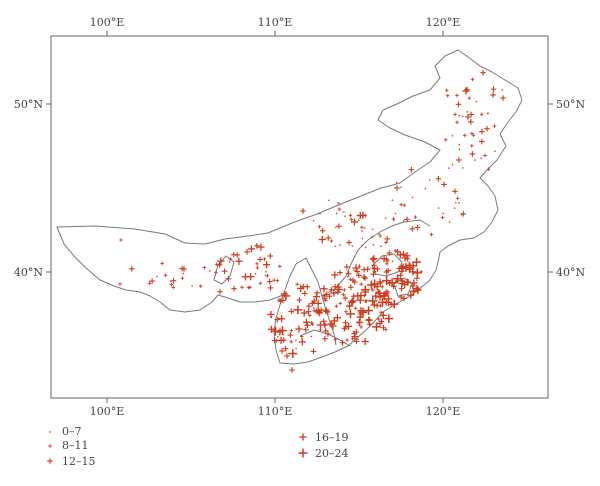 The image size is (600, 486). Describe the element at coordinates (376, 258) in the screenshot. I see `hebei-boundary` at that location.